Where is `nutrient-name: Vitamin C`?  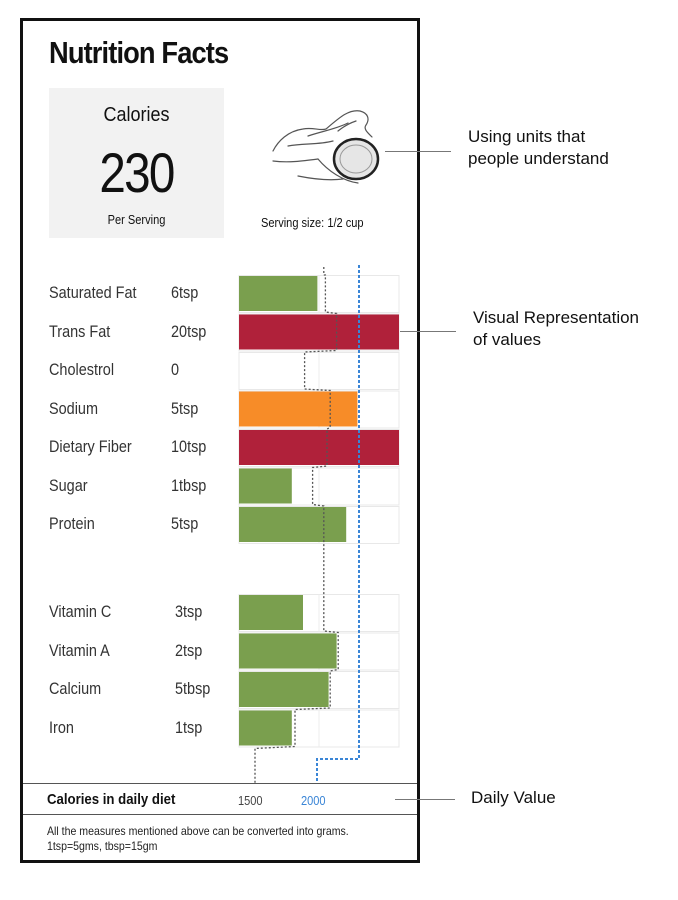 nutrient-name: Vitamin C is located at coordinates (80, 611).